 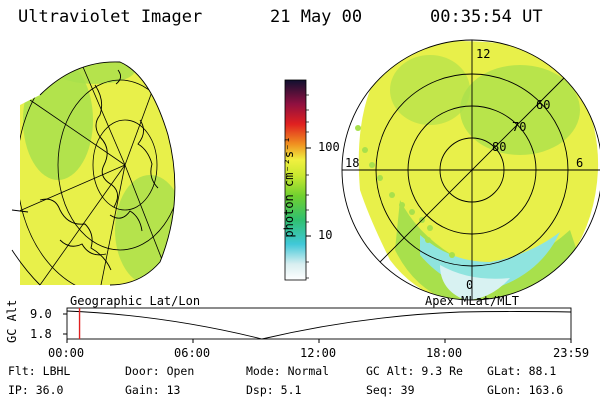 I want to click on timeline-yaxis-label: GC Alt, so click(x=12, y=321).